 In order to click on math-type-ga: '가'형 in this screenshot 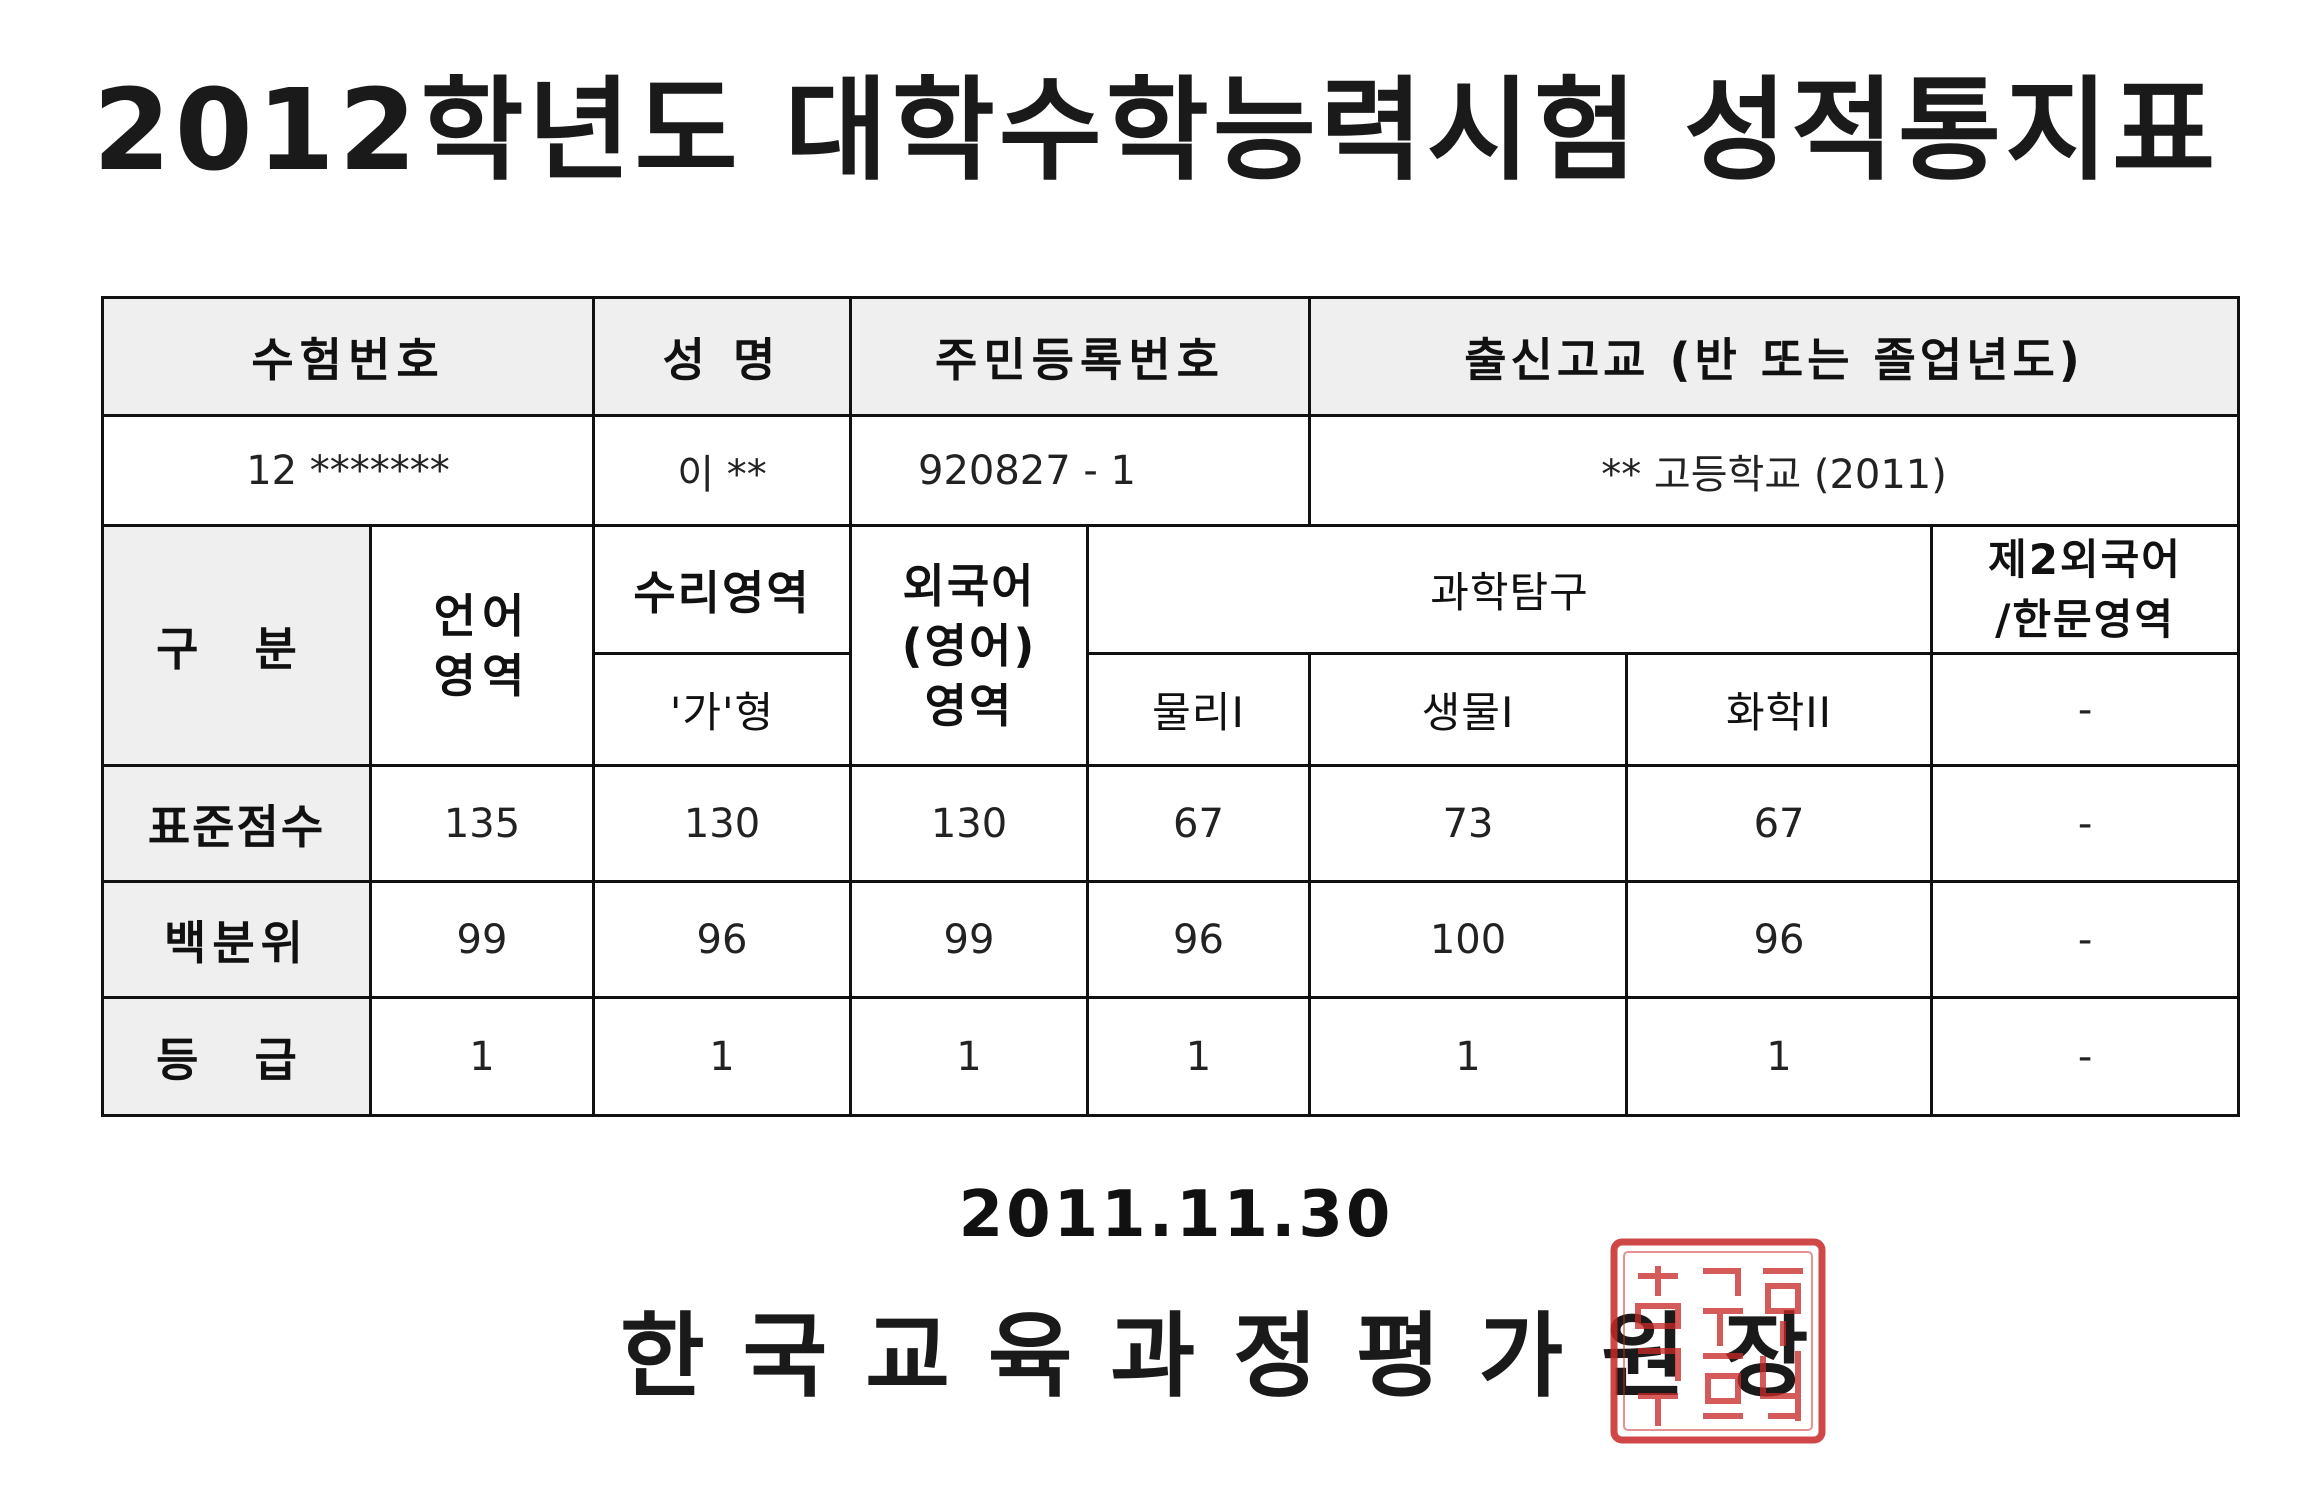, I will do `click(722, 709)`.